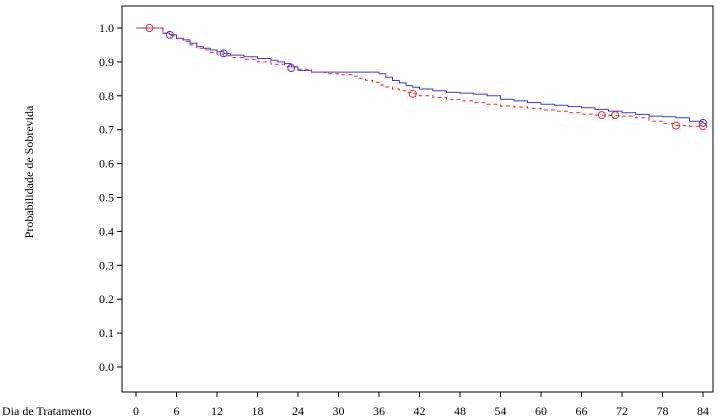 This screenshot has height=420, width=719. Describe the element at coordinates (106, 62) in the screenshot. I see `y-tick-label: 0.9` at that location.